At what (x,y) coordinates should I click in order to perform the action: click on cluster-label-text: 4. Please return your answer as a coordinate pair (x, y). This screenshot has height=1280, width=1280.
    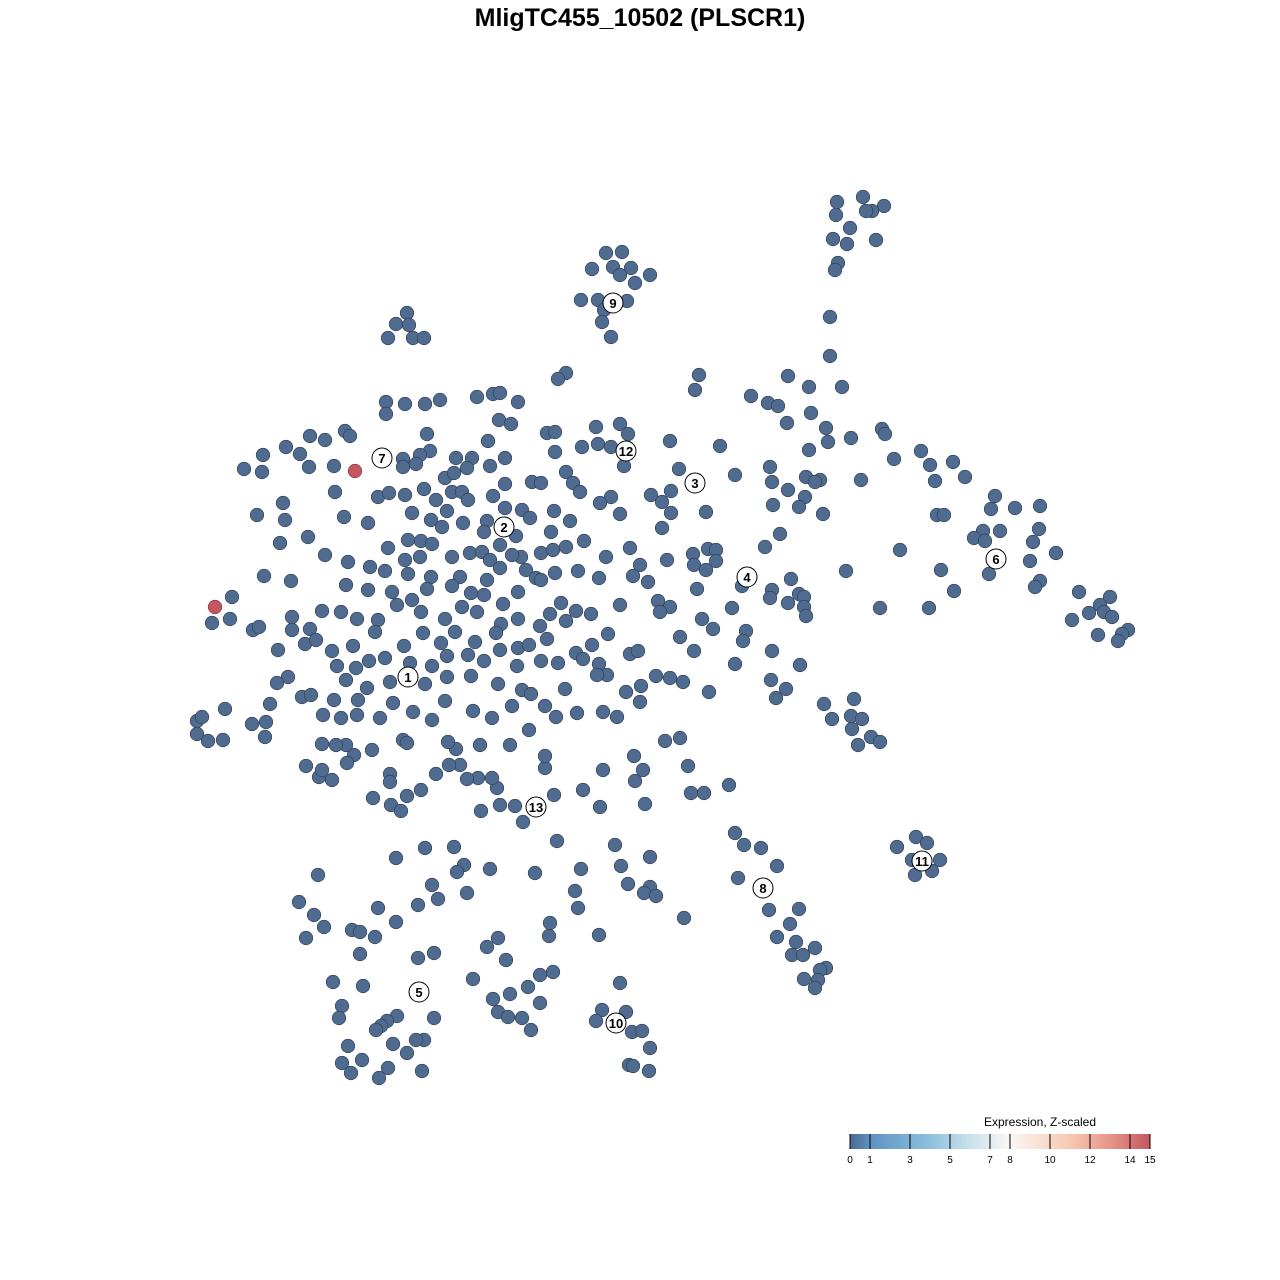
    Looking at the image, I should click on (747, 577).